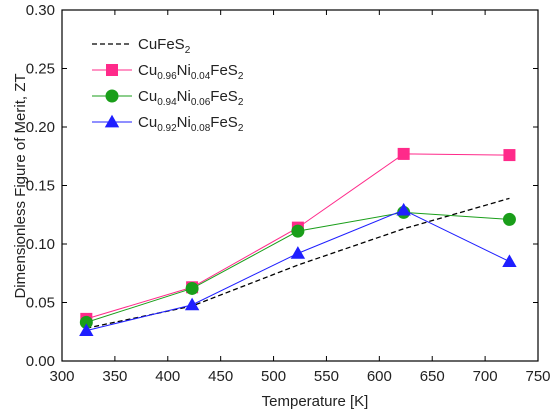 The image size is (550, 413). I want to click on legend-label-part: 0.94, so click(167, 102).